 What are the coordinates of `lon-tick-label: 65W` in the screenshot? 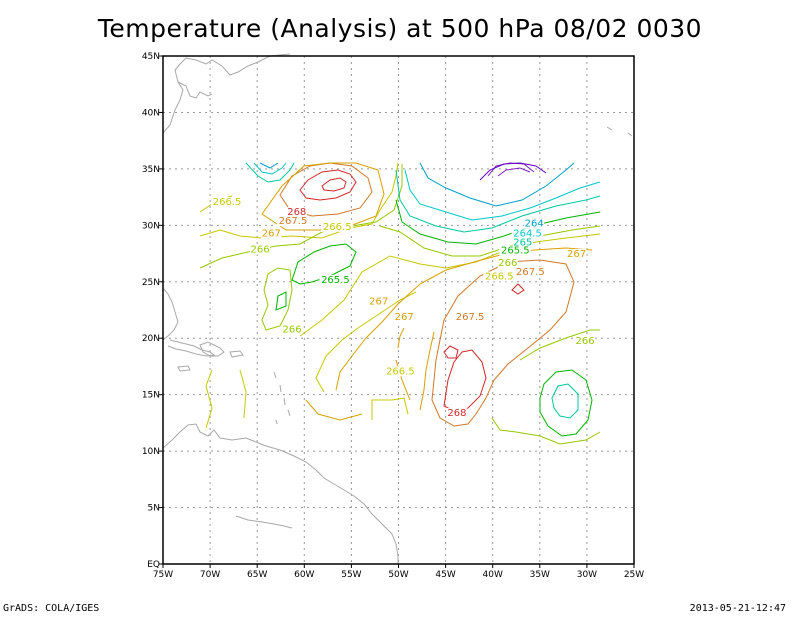 It's located at (257, 575).